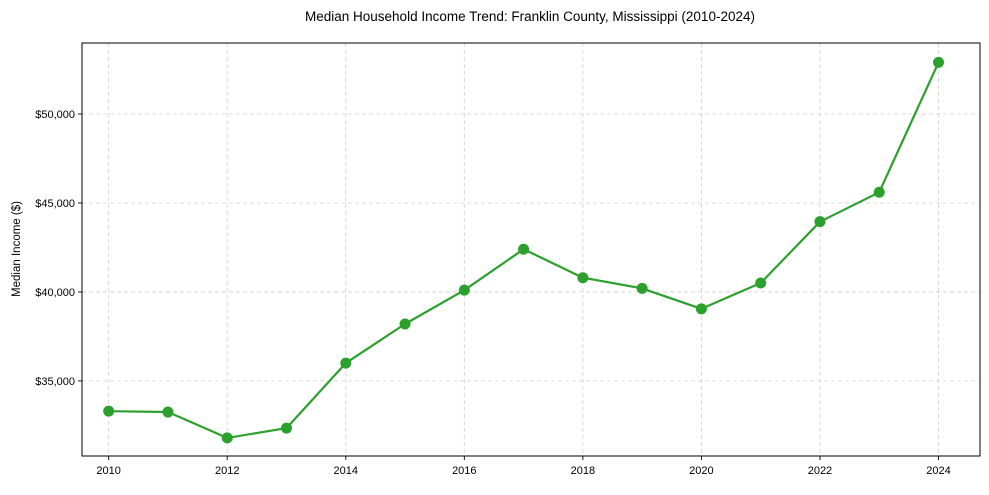  Describe the element at coordinates (55, 382) in the screenshot. I see `y-tick-label: $35,000` at that location.